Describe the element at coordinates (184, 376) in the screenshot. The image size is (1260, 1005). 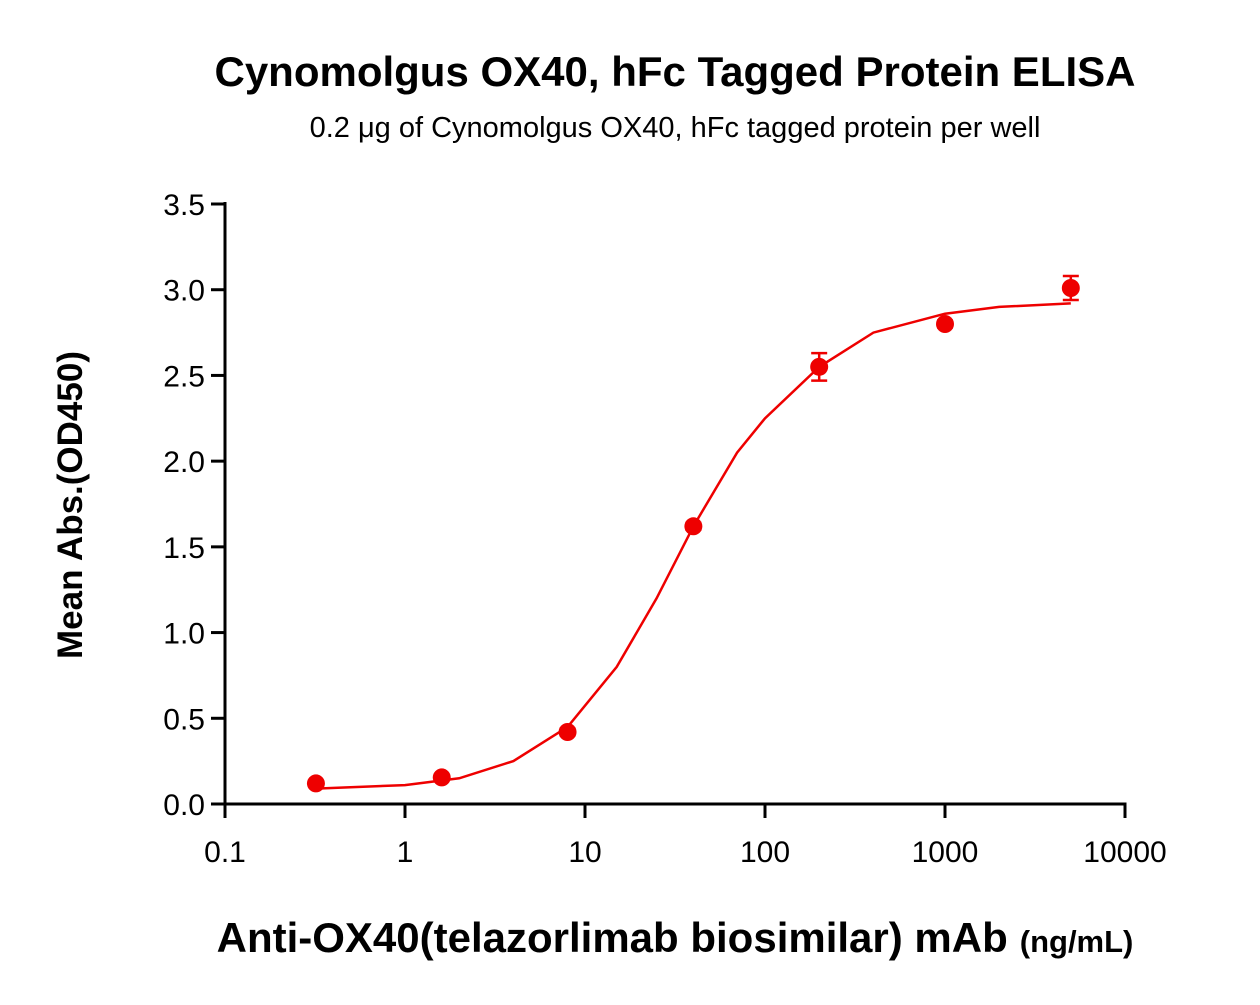
I see `y-tick-label: 2.5` at that location.